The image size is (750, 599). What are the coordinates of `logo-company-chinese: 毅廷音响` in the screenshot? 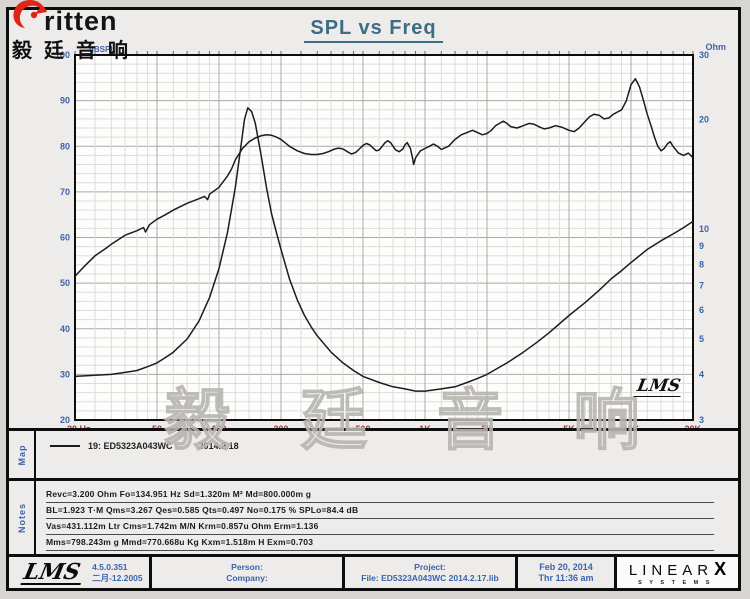 It's located at (76, 51).